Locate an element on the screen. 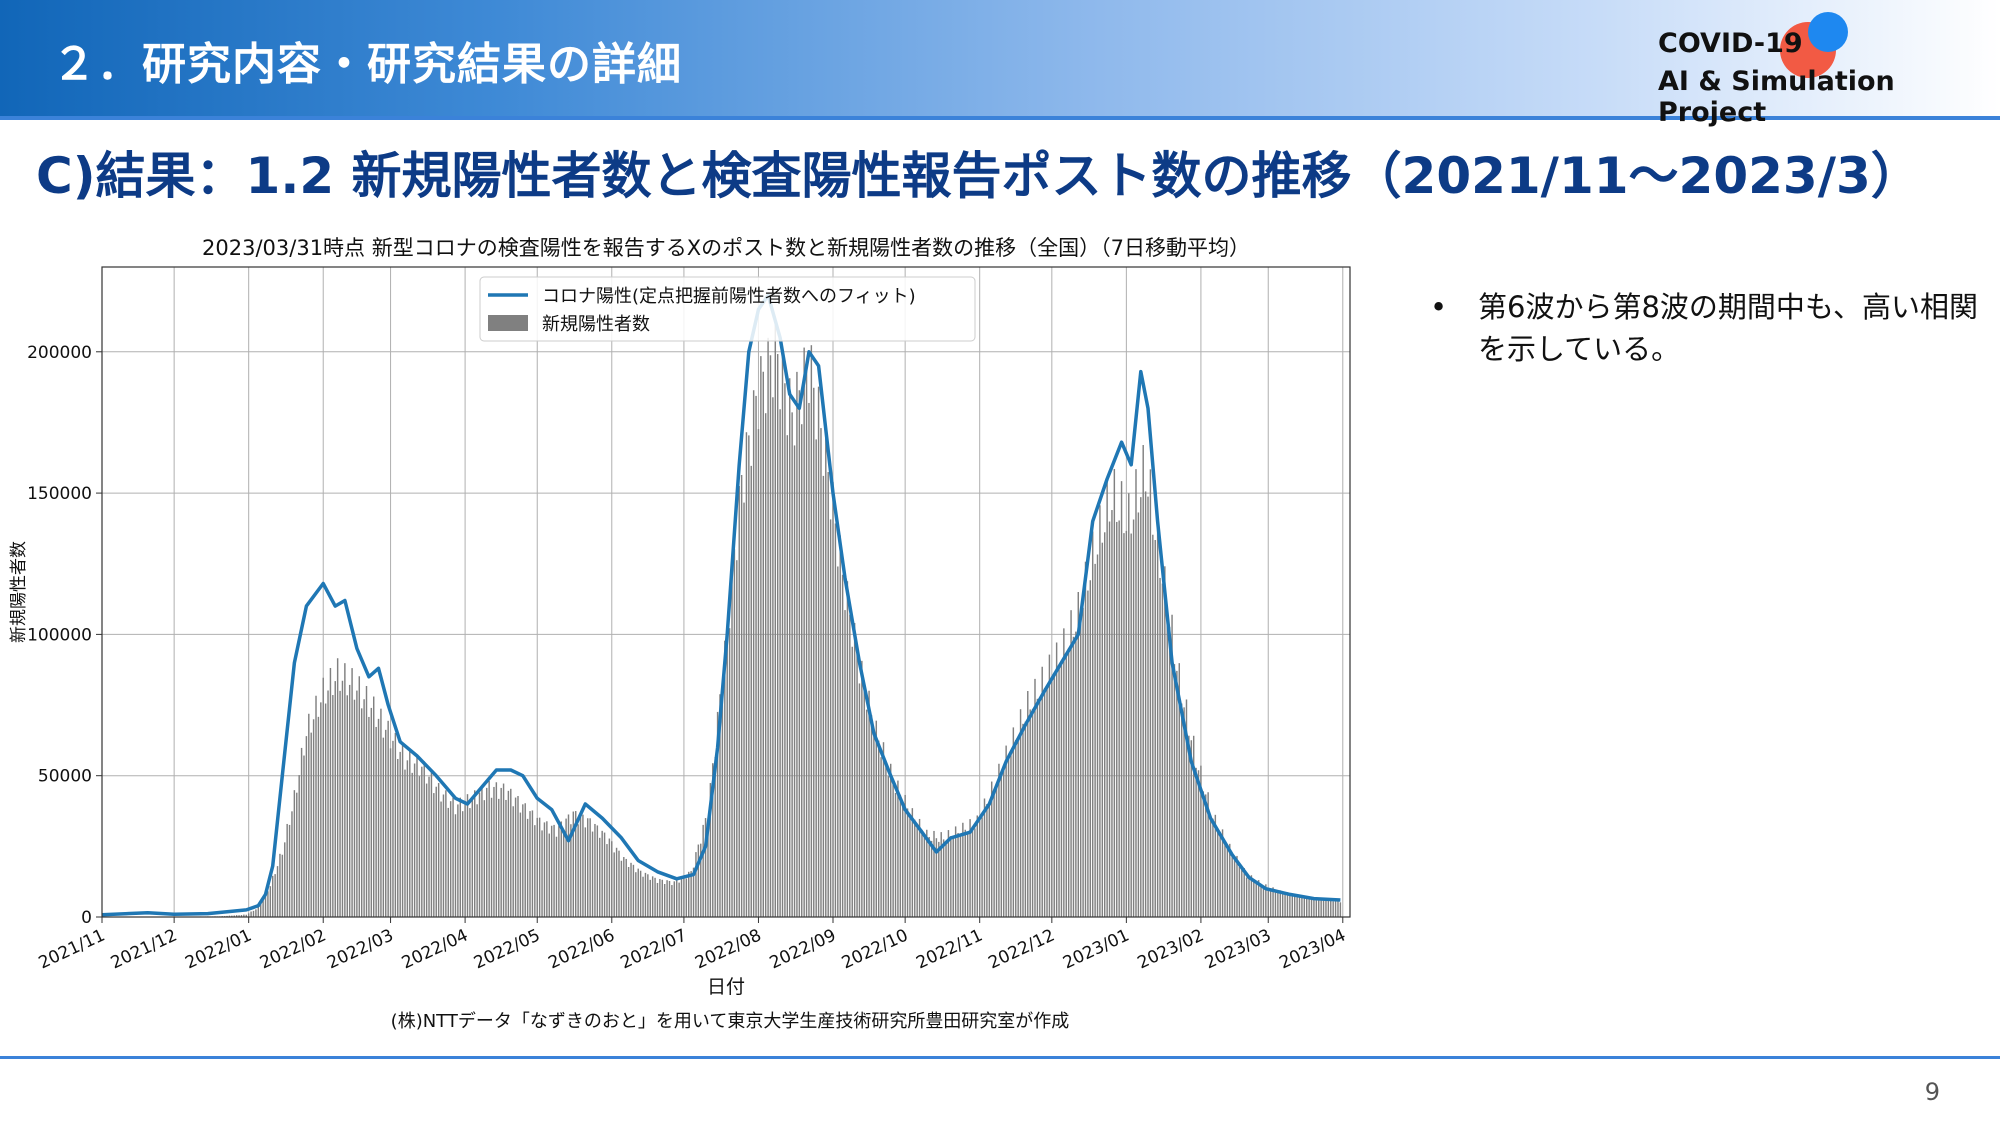  x-tick-label: 2022/09 is located at coordinates (803, 949).